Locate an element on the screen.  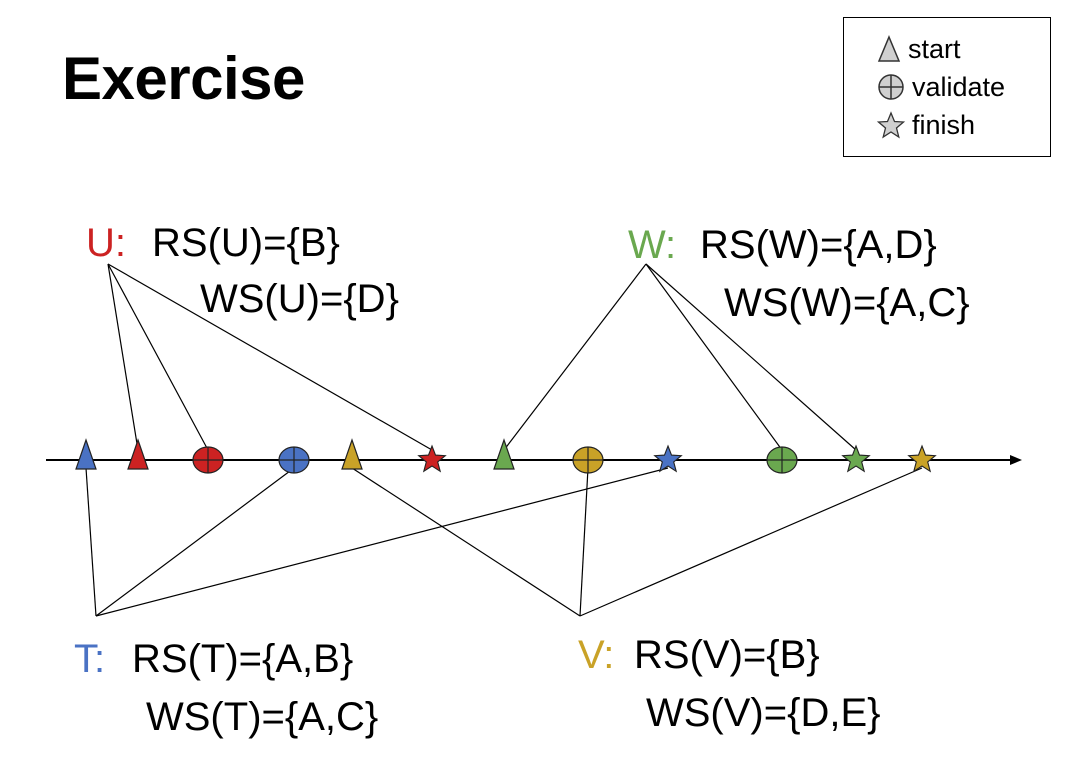
label-u-name: U: is located at coordinates (106, 243).